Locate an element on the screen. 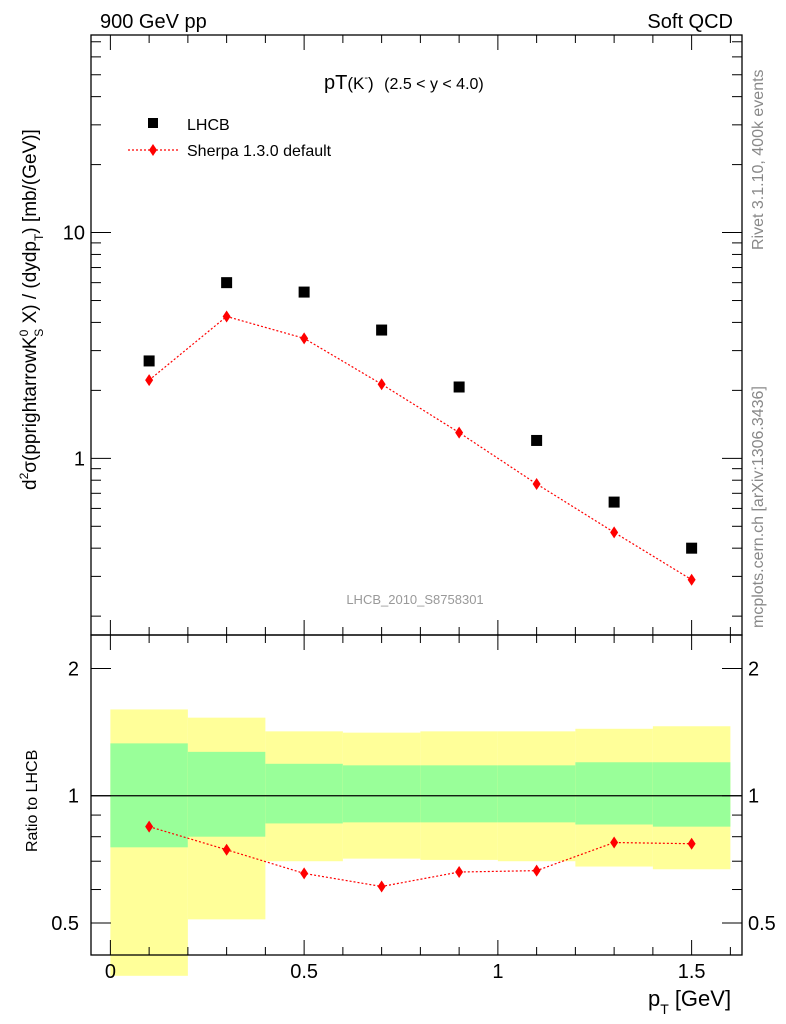  ratio-ytick-label-right: 2 is located at coordinates (753, 669).